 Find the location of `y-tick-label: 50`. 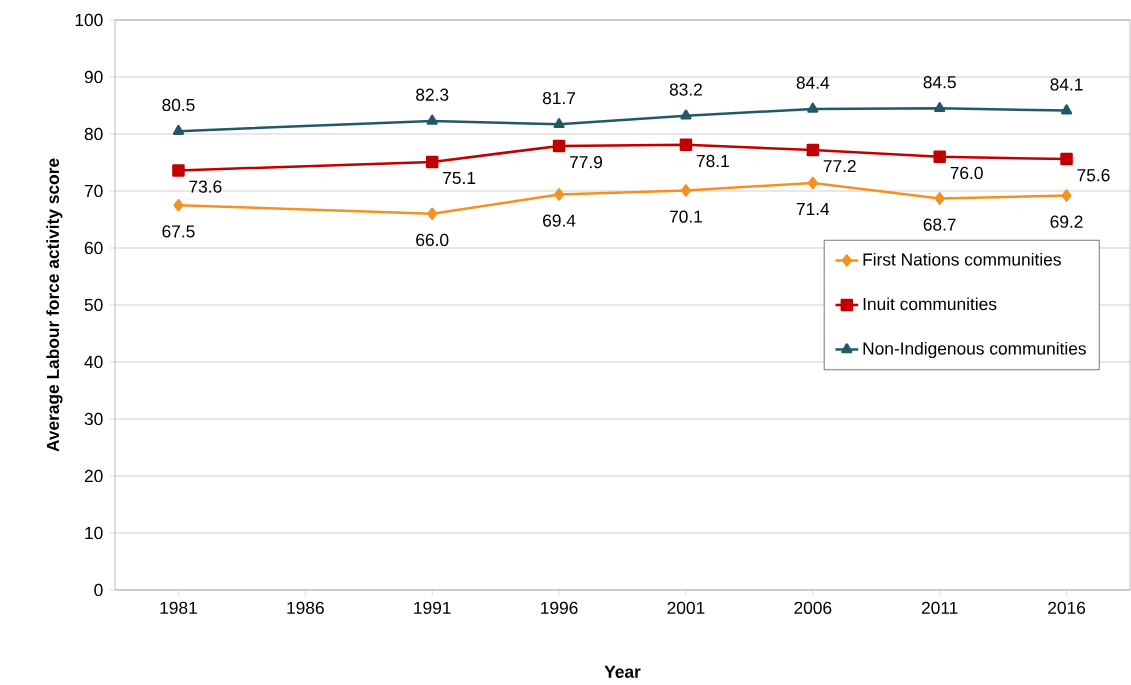

y-tick-label: 50 is located at coordinates (93, 305).